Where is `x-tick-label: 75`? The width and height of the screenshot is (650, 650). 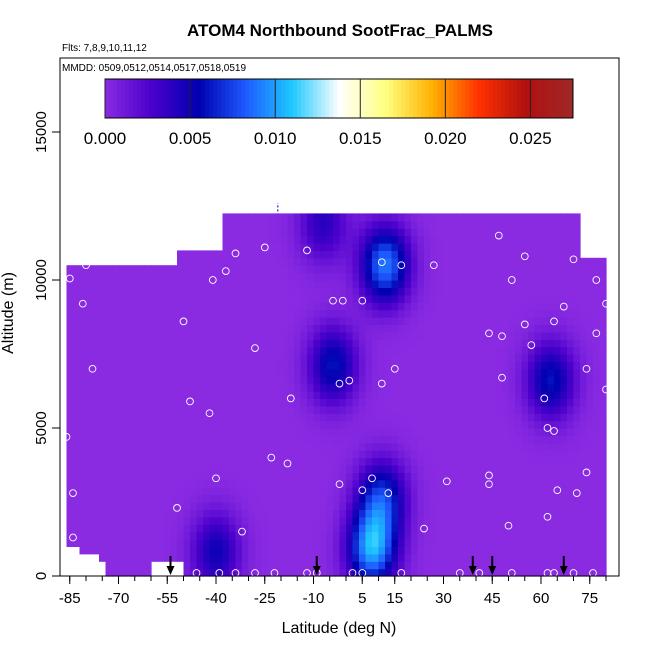
x-tick-label: 75 is located at coordinates (589, 598).